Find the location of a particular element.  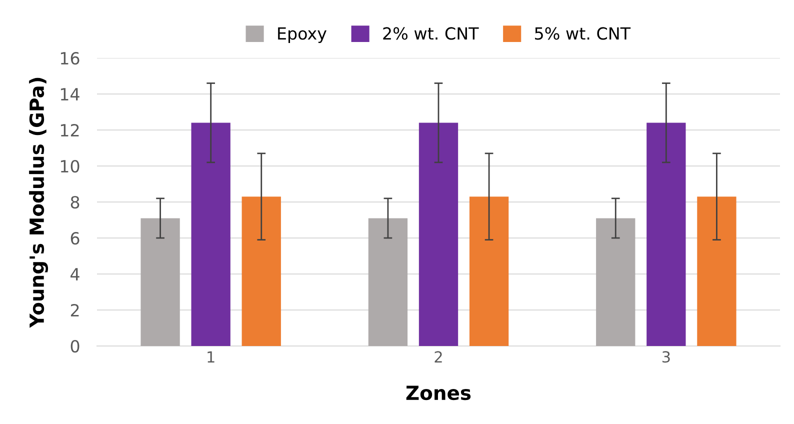

y-tick-label: 12 is located at coordinates (69, 130).